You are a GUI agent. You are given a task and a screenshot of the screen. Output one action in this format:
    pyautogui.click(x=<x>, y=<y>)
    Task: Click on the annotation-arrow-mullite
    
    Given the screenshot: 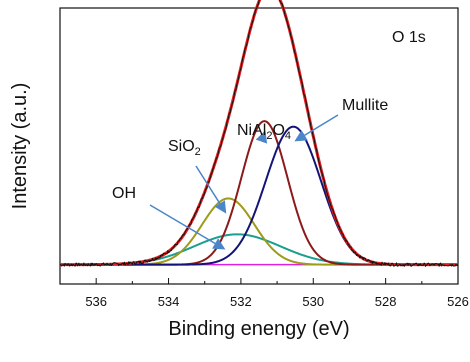 What is the action you would take?
    pyautogui.click(x=316, y=128)
    